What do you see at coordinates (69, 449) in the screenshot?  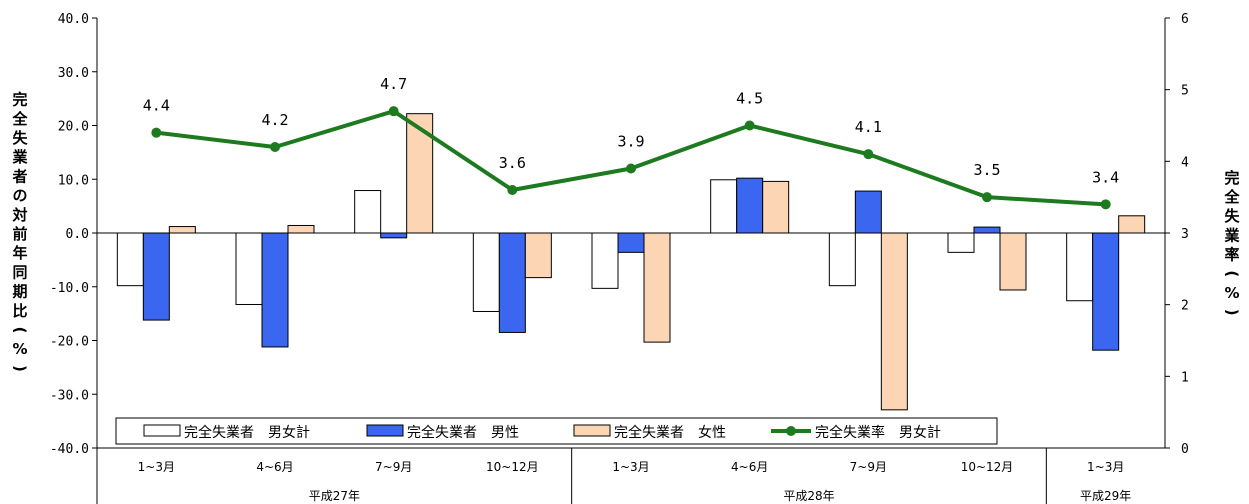 I see `y-left-tick-label: -40.0` at bounding box center [69, 449].